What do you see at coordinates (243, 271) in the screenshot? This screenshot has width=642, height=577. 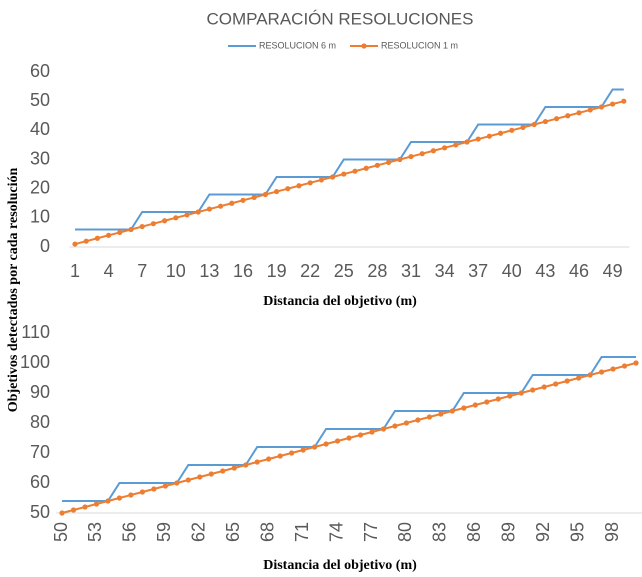 I see `x-tick-label: 16` at bounding box center [243, 271].